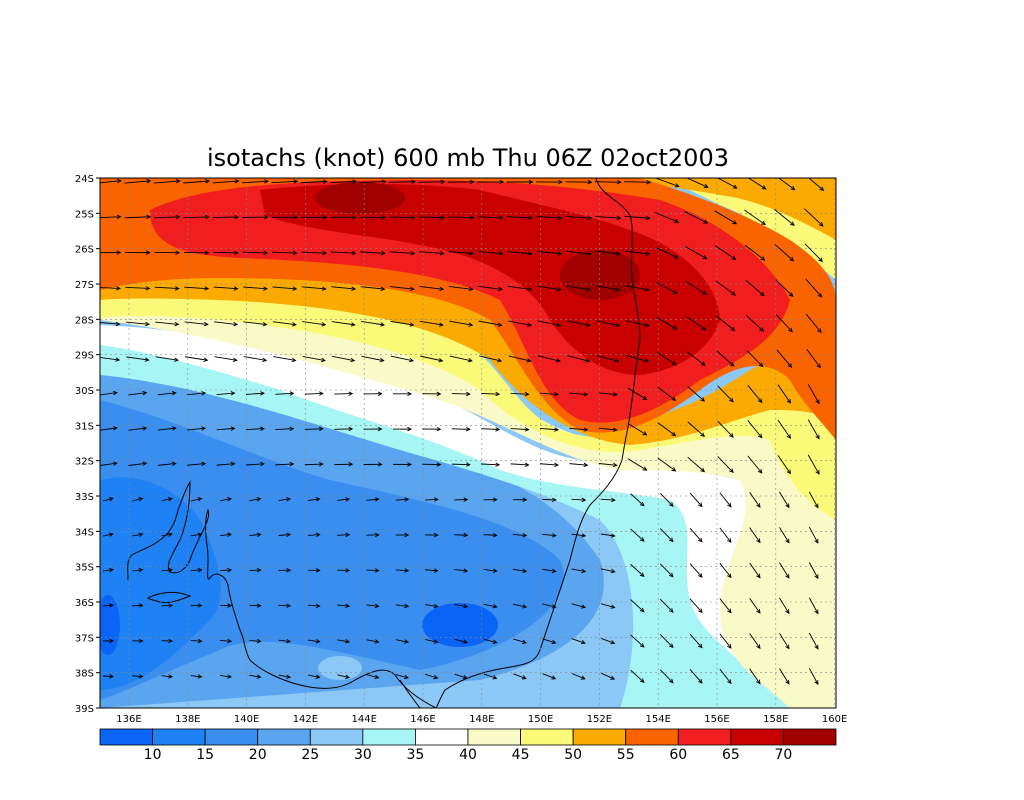  I want to click on lat-tick-label: 38S, so click(84, 674).